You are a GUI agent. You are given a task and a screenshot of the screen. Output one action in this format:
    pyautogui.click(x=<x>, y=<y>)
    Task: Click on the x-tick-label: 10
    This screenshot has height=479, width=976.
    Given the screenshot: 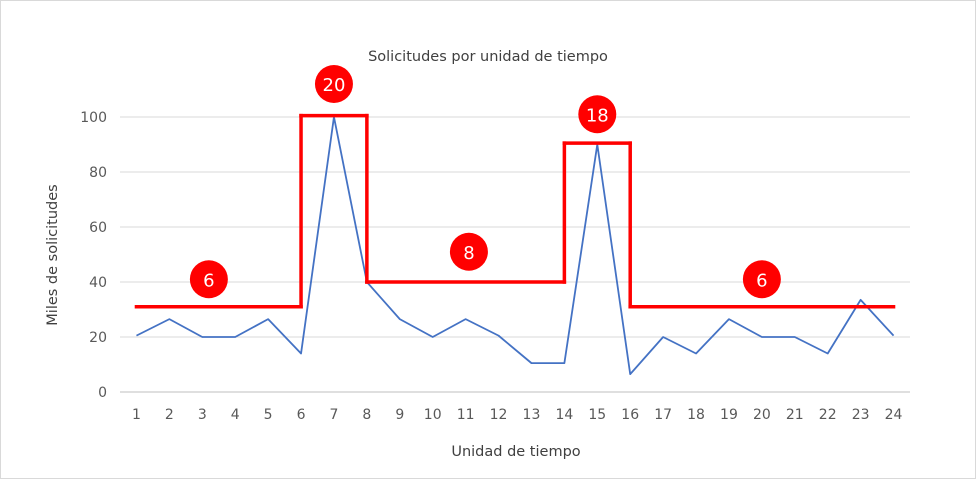 What is the action you would take?
    pyautogui.click(x=433, y=415)
    